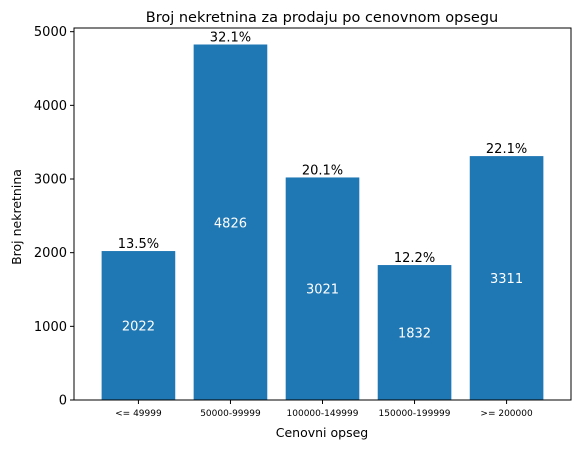 Image resolution: width=580 pixels, height=449 pixels. I want to click on bar-percent-label: 20.1%, so click(322, 170).